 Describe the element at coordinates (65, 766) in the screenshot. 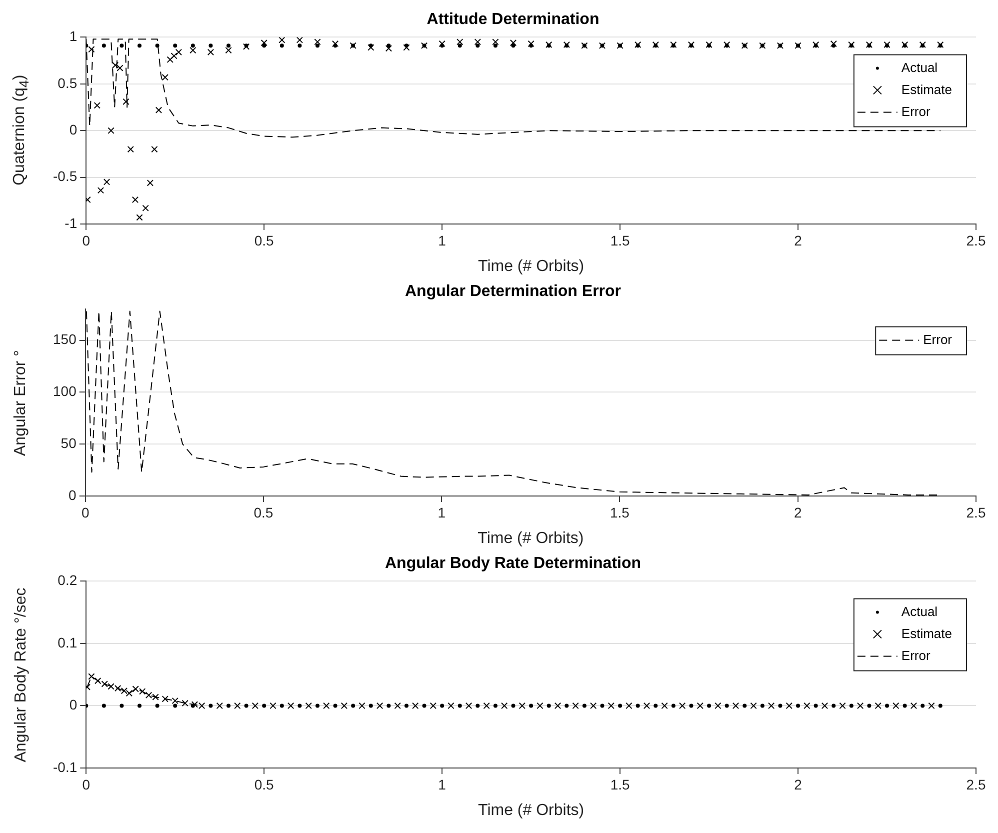

I see `y-tick-label: -0.1` at that location.